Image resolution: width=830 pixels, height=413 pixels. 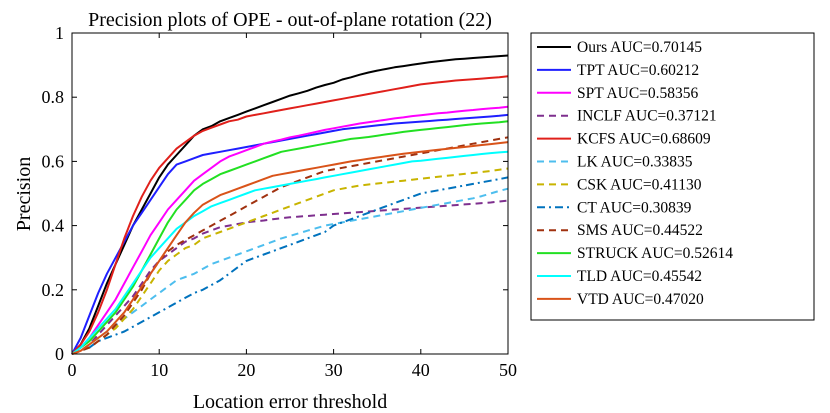 What do you see at coordinates (638, 93) in the screenshot?
I see `legend-label-spt: SPT AUC=0.58356` at bounding box center [638, 93].